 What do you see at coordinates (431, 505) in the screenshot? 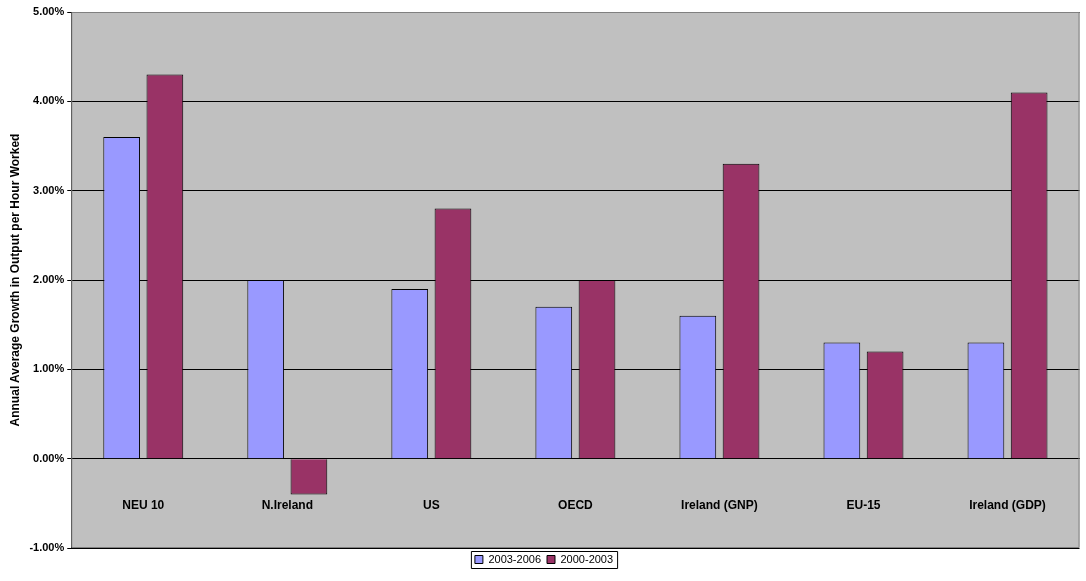
I see `x-tick-label: US` at bounding box center [431, 505].